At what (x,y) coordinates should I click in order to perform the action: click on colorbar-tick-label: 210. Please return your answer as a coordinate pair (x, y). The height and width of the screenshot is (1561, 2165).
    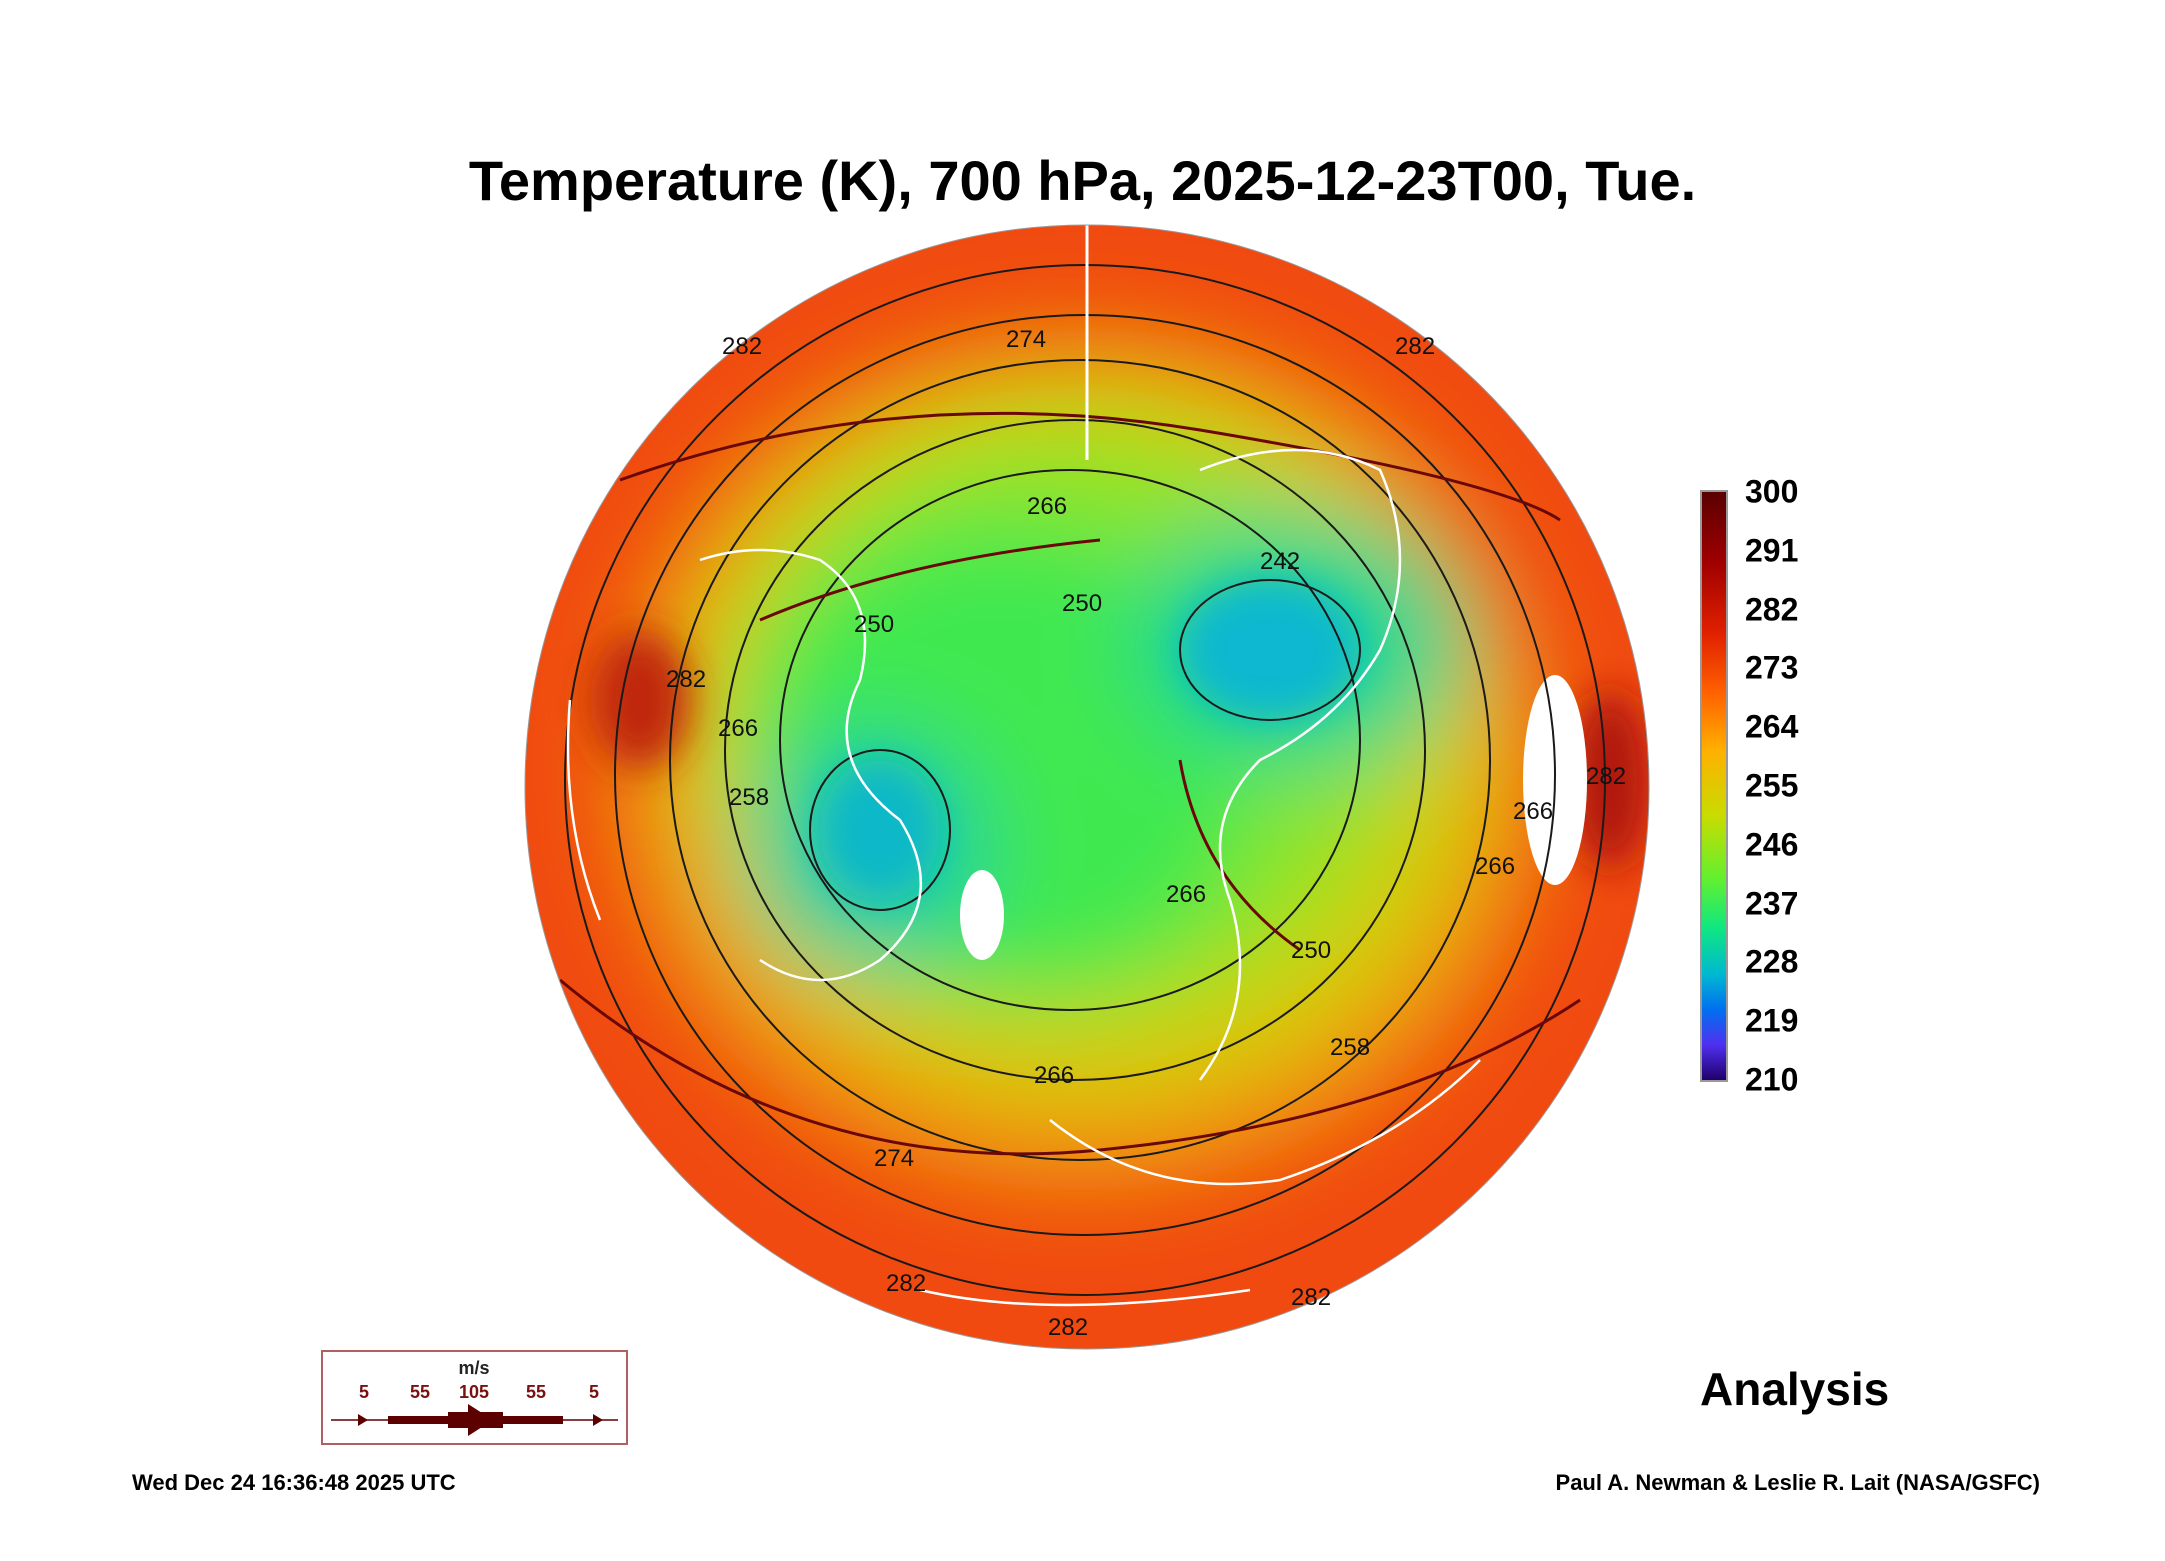
    Looking at the image, I should click on (1772, 1079).